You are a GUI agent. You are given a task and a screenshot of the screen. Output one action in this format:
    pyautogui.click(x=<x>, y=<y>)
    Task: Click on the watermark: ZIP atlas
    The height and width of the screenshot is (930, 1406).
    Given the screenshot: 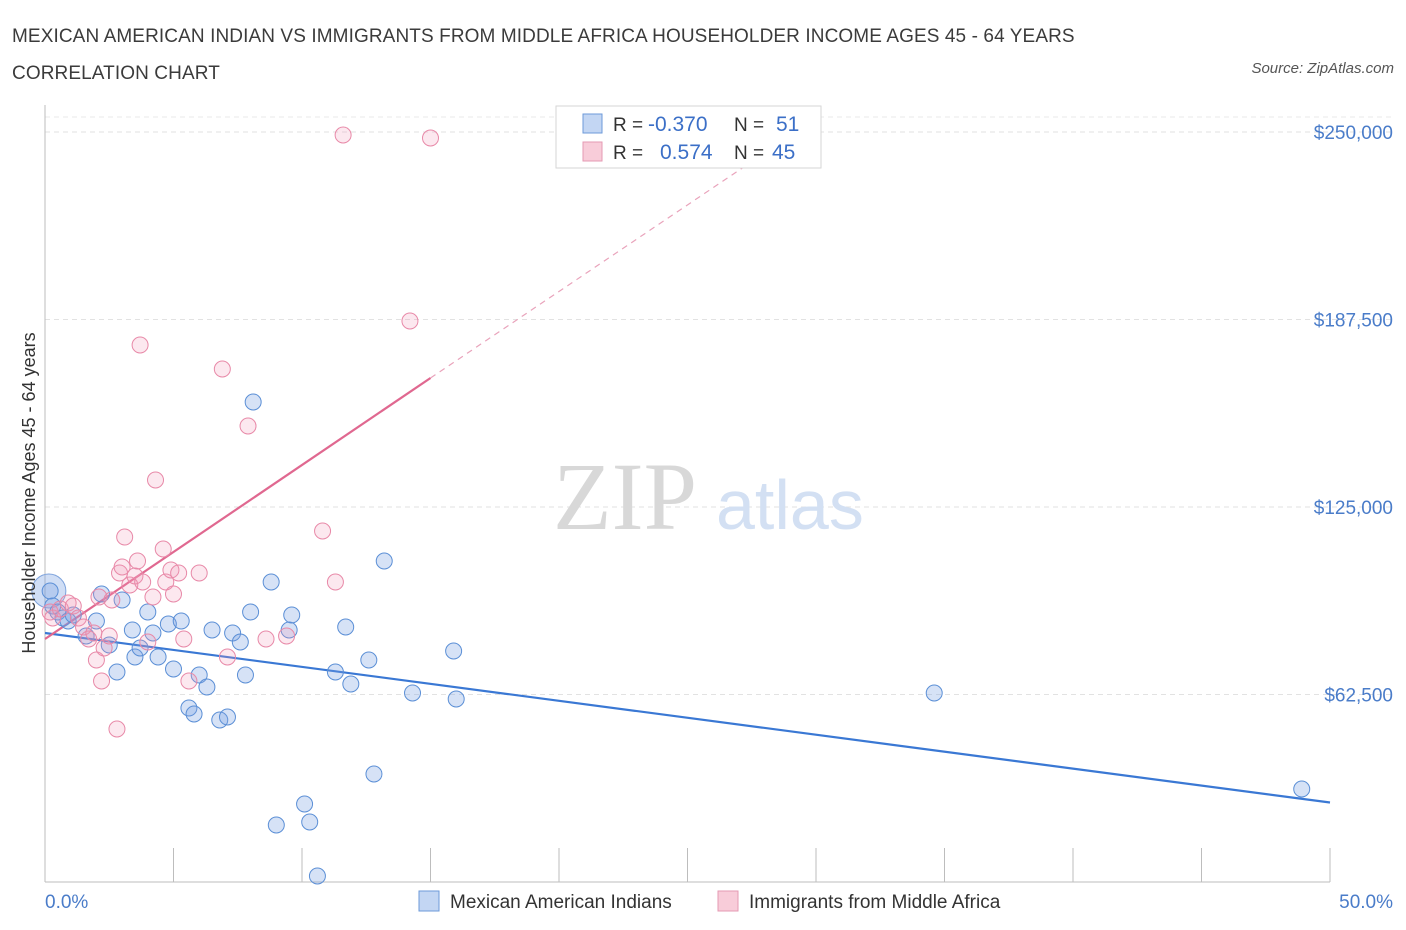 What is the action you would take?
    pyautogui.click(x=708, y=496)
    